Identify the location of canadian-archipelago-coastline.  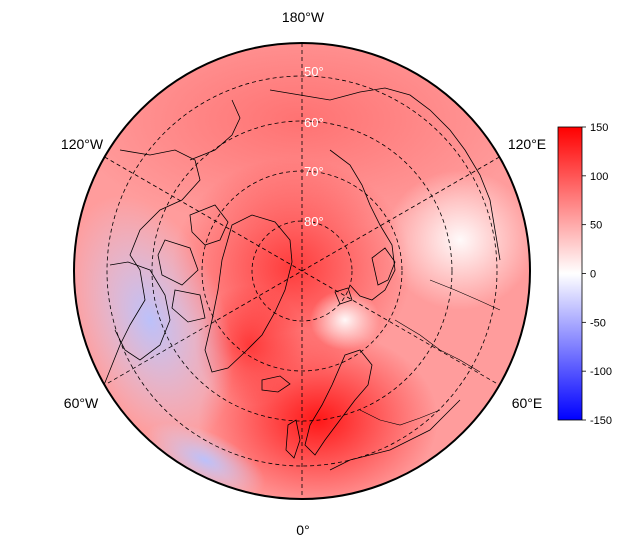
(193, 263).